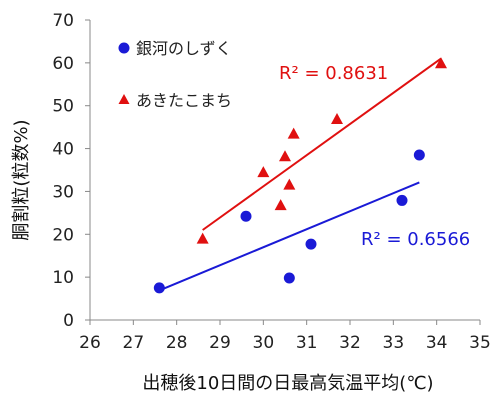 Image resolution: width=490 pixels, height=399 pixels. Describe the element at coordinates (63, 171) in the screenshot. I see `y-tick-labels: 0 10 20 30 40 50 60 70` at that location.